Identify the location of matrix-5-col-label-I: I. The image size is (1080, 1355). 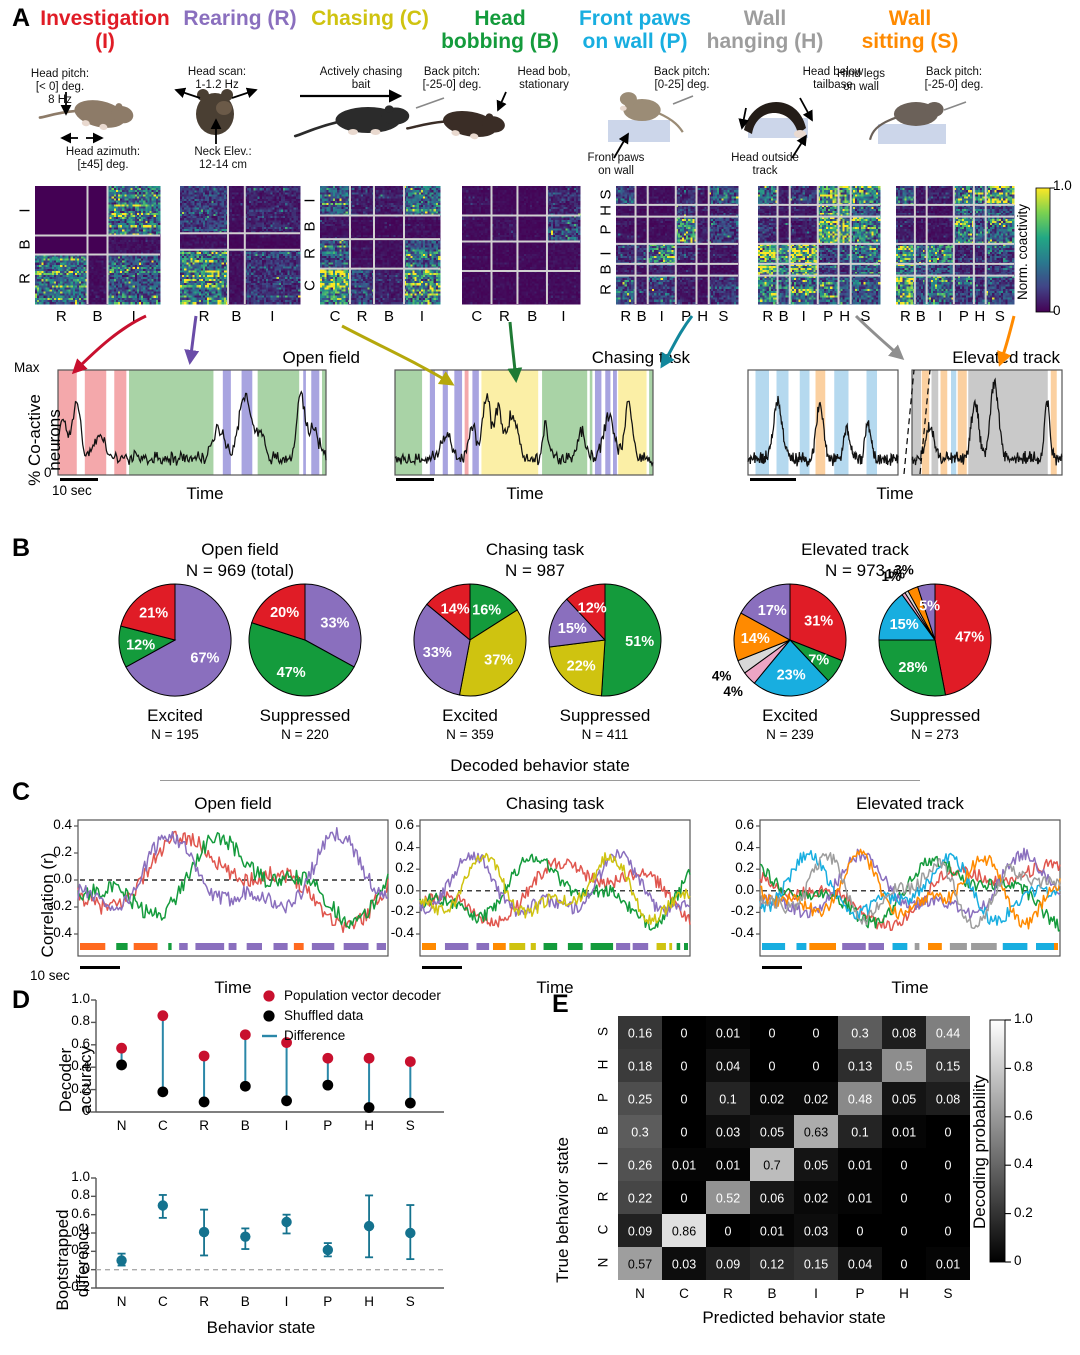
(662, 316).